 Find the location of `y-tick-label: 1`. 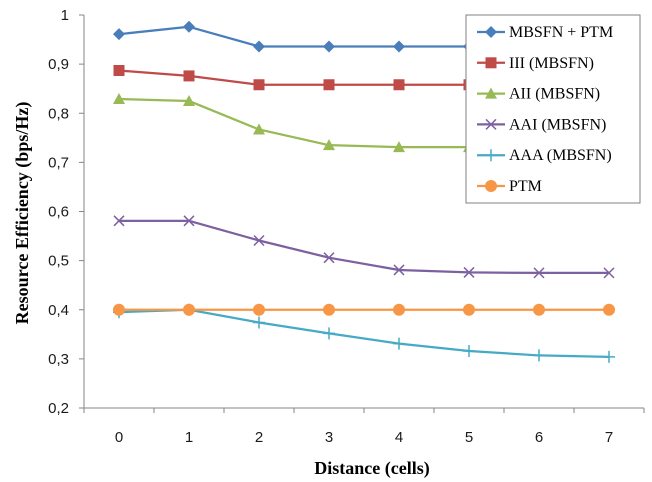

y-tick-label: 1 is located at coordinates (65, 15).